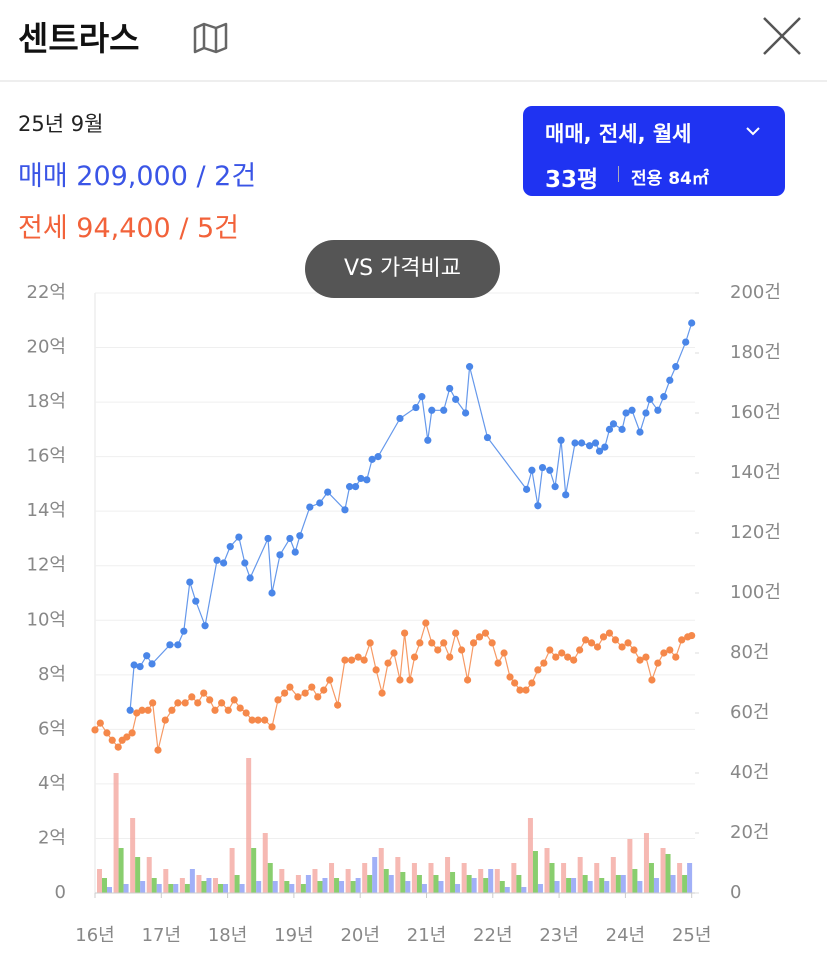  Describe the element at coordinates (52, 674) in the screenshot. I see `y-tick-label: 8억` at that location.